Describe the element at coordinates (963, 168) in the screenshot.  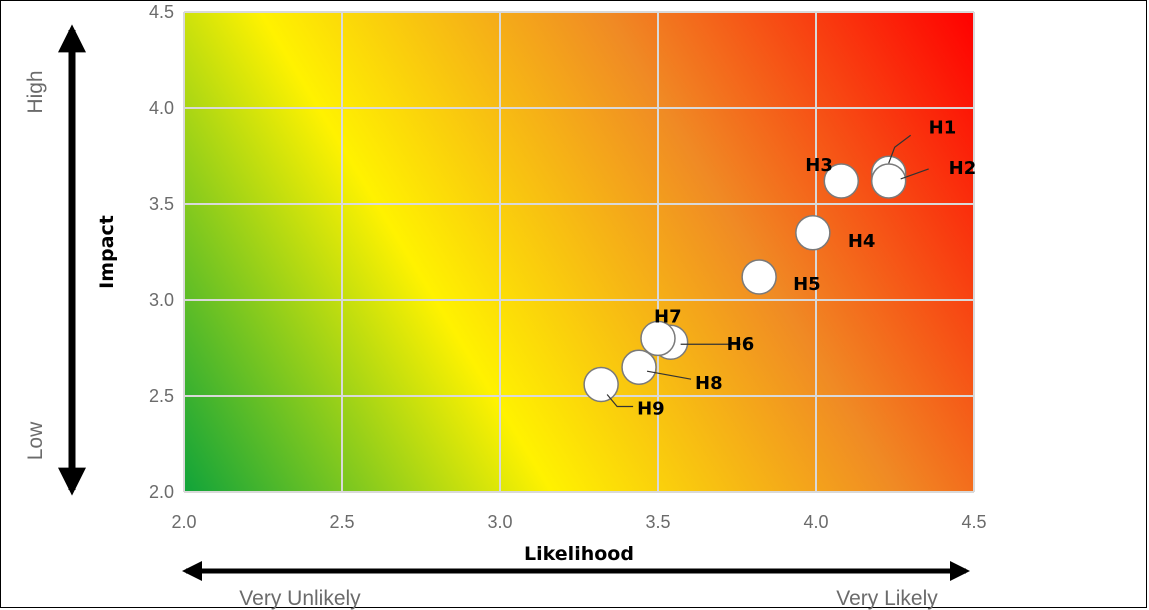
I see `point-label-h2: H2` at that location.